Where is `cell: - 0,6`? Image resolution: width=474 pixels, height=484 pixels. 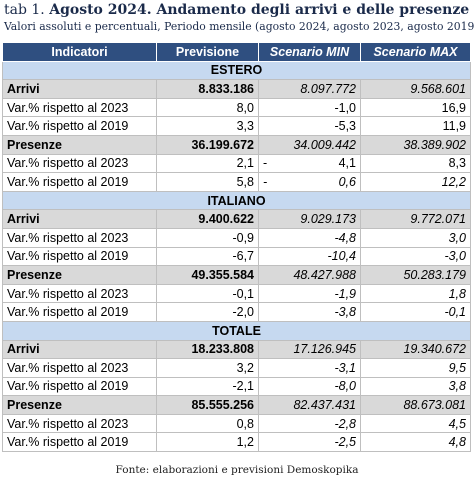
cell: - 0,6 is located at coordinates (309, 182).